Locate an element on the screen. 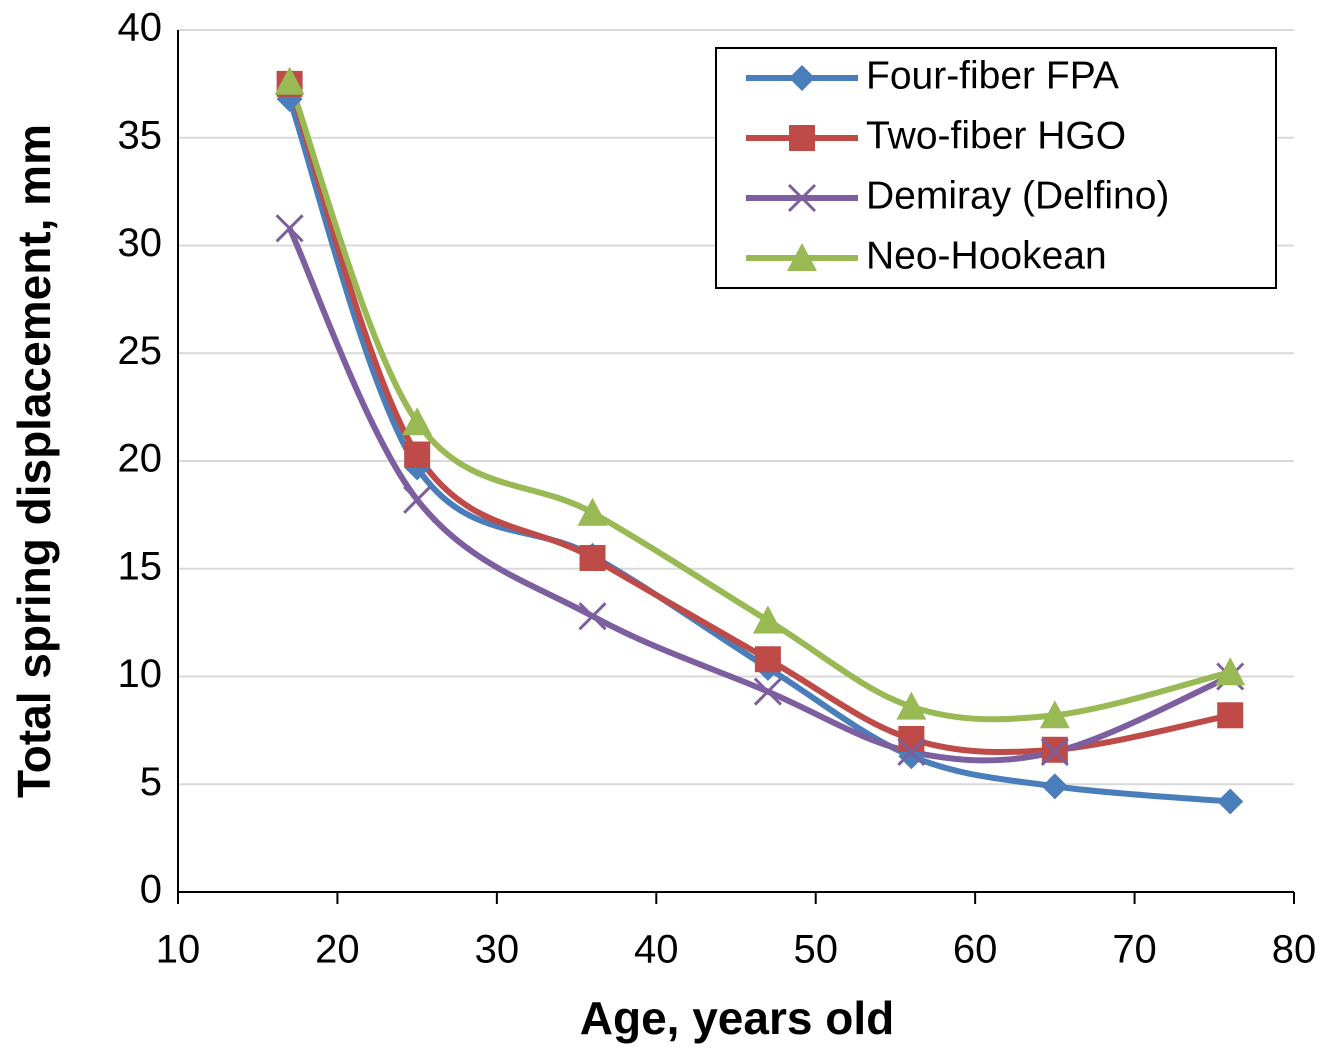 The width and height of the screenshot is (1340, 1055). x-tick-label: 40 is located at coordinates (656, 950).